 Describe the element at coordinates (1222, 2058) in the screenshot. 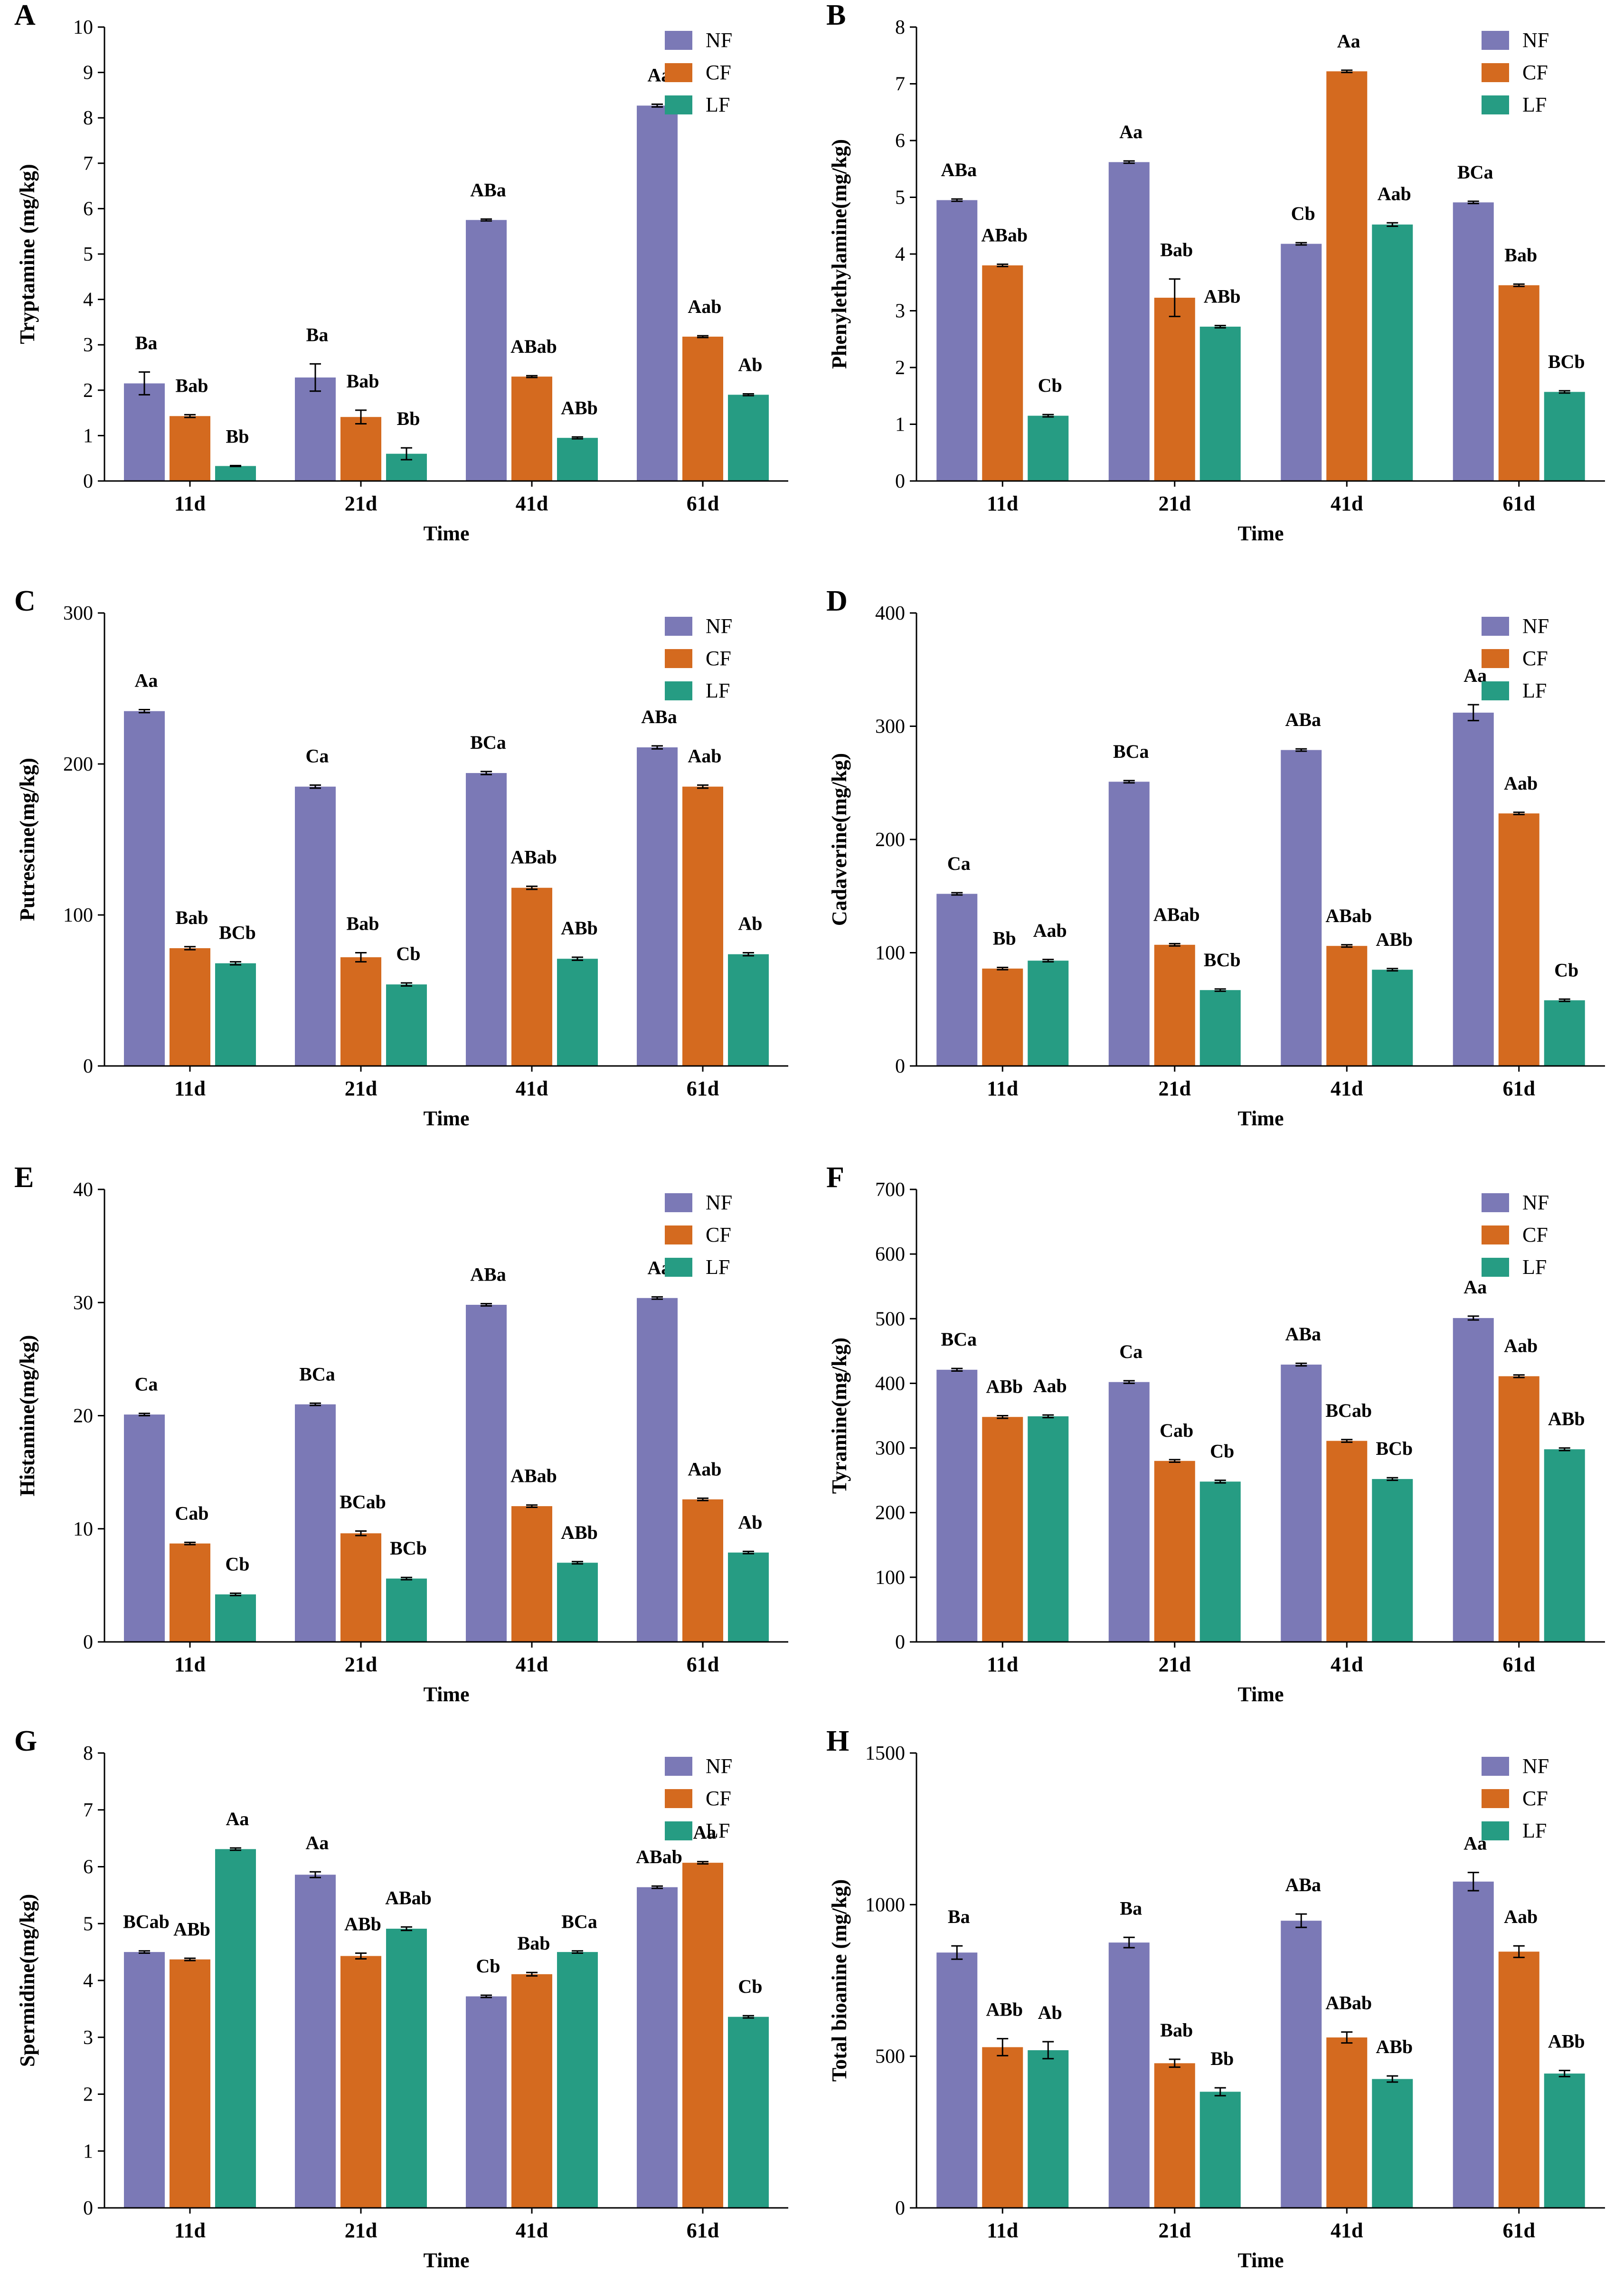

I see `significance-label: Bb` at that location.